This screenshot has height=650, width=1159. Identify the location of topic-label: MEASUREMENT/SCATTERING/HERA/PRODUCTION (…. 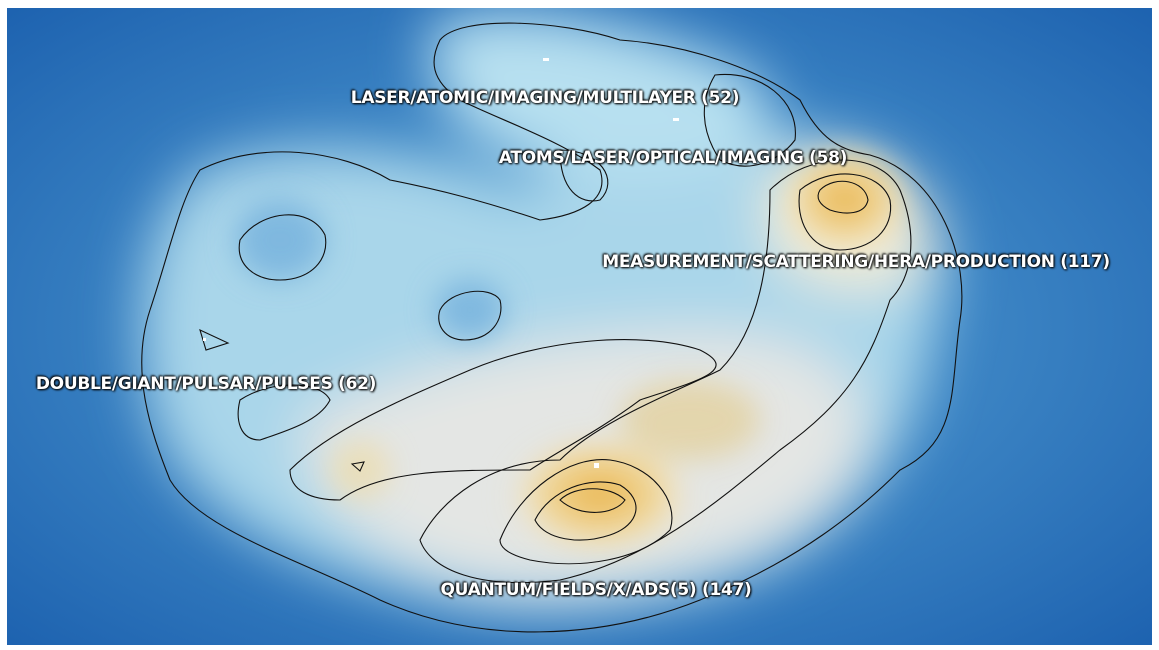
(856, 262).